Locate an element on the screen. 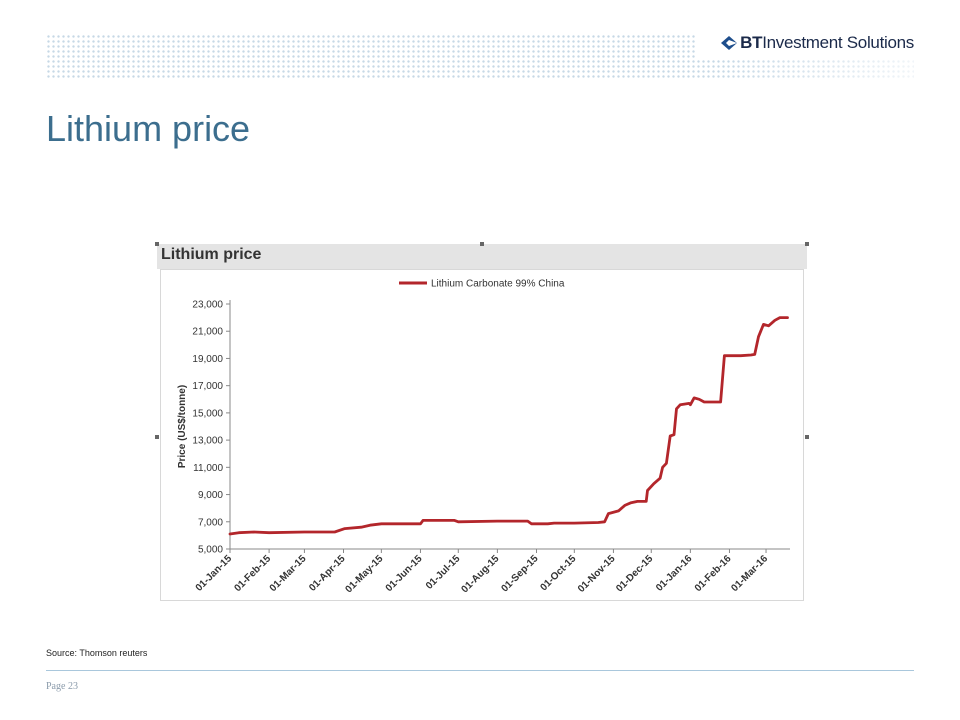 The image size is (960, 720). y-tick-label: 17,000 is located at coordinates (207, 386).